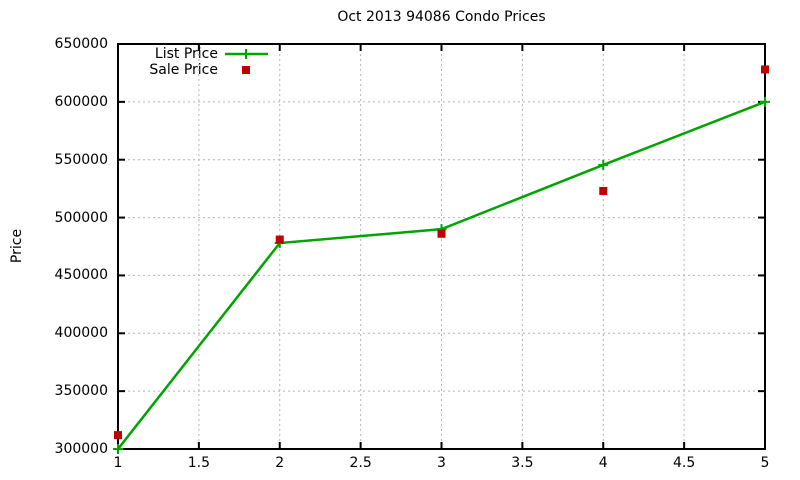 Image resolution: width=800 pixels, height=480 pixels. What do you see at coordinates (81, 44) in the screenshot?
I see `y-tick-label: 650000` at bounding box center [81, 44].